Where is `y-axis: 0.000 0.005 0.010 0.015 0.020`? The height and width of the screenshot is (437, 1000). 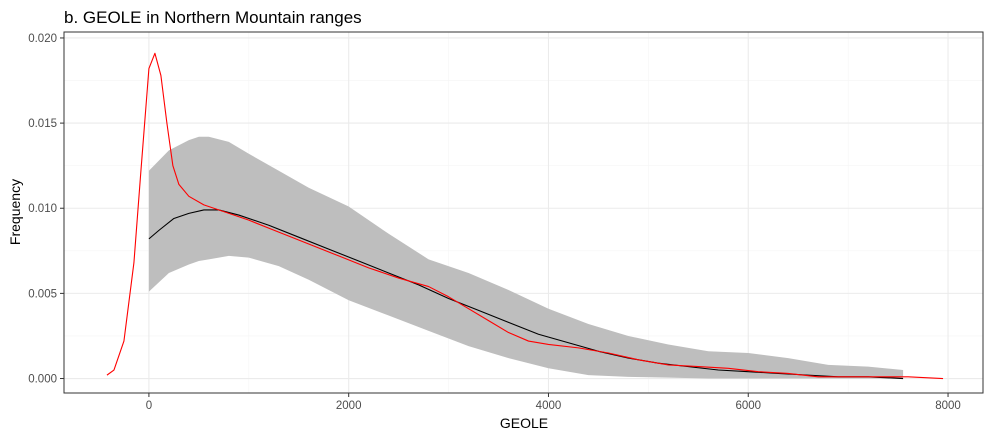
y-axis: 0.000 0.005 0.010 0.015 0.020 is located at coordinates (46, 209).